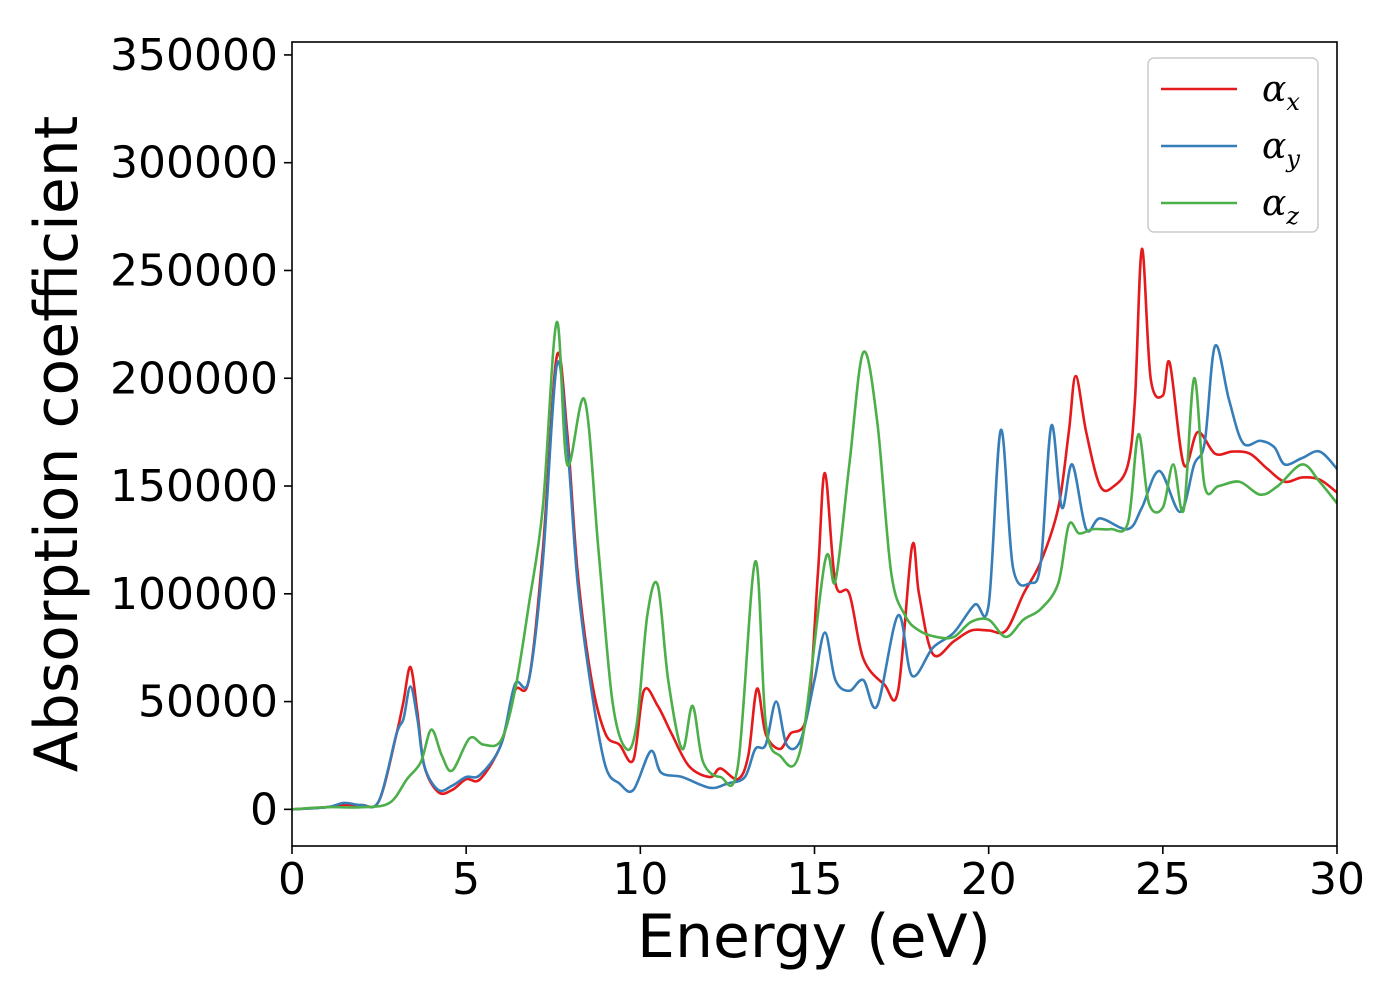 This screenshot has width=1400, height=1000. What do you see at coordinates (208, 702) in the screenshot?
I see `y-tick-label: 50000` at bounding box center [208, 702].